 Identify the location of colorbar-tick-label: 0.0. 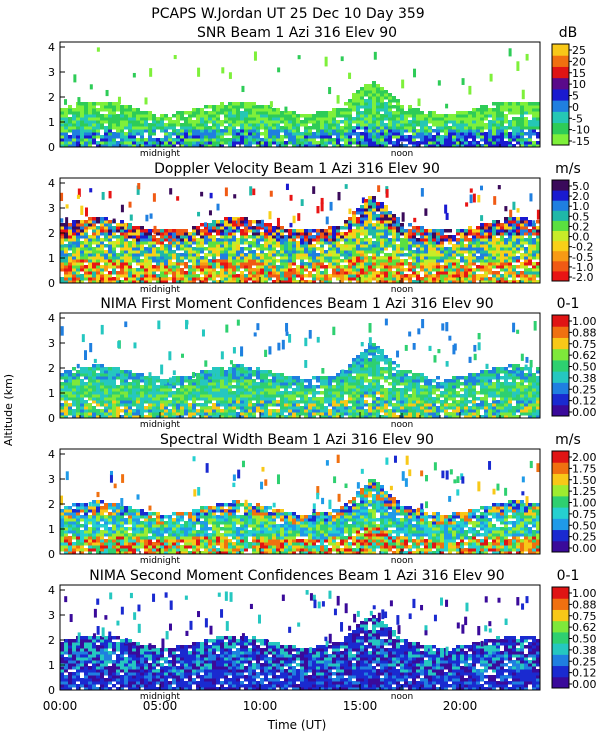
(581, 237).